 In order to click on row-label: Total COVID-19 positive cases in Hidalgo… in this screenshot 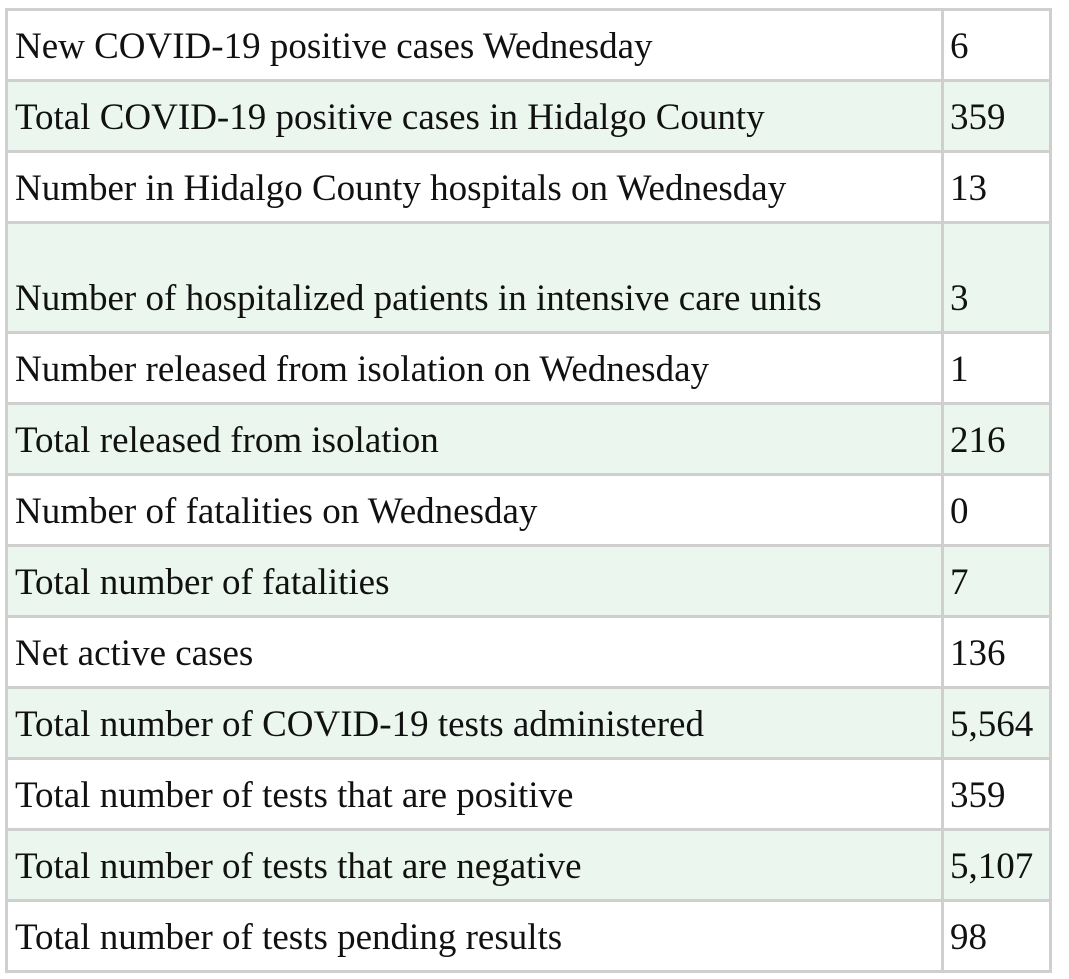, I will do `click(474, 116)`.